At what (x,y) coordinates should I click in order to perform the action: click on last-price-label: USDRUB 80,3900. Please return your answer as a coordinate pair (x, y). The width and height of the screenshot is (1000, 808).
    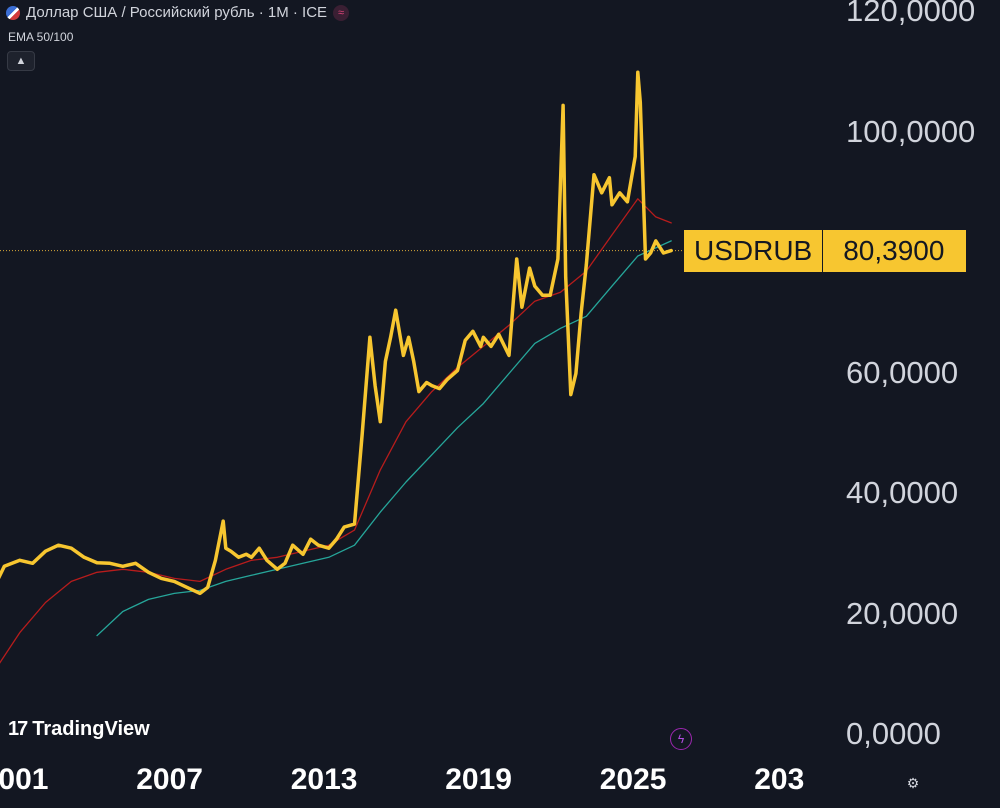
    Looking at the image, I should click on (825, 251).